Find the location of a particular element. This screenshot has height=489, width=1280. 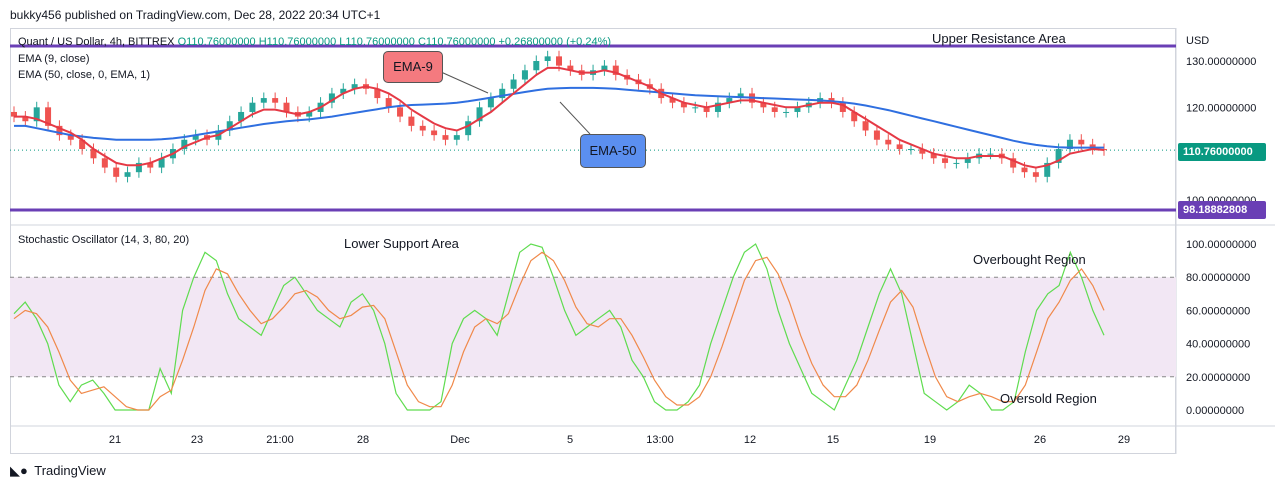

legend-ema50: EMA (50, close, 0, EMA, 1) is located at coordinates (84, 75).